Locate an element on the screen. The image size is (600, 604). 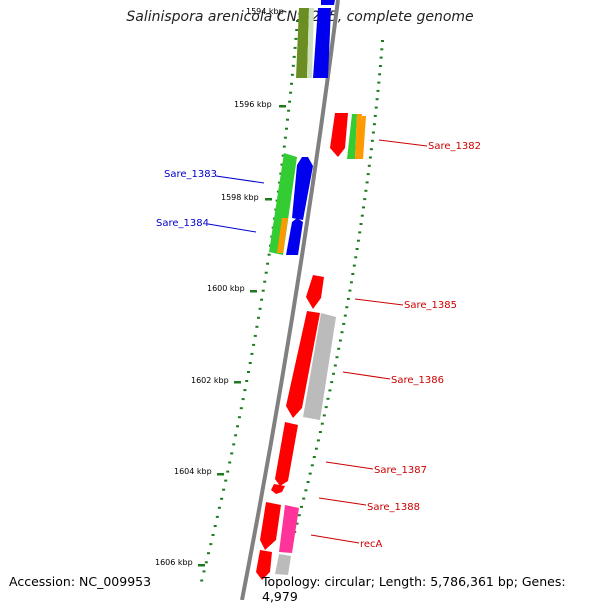
label-sare-1387: Sare_1387 is located at coordinates (400, 470).